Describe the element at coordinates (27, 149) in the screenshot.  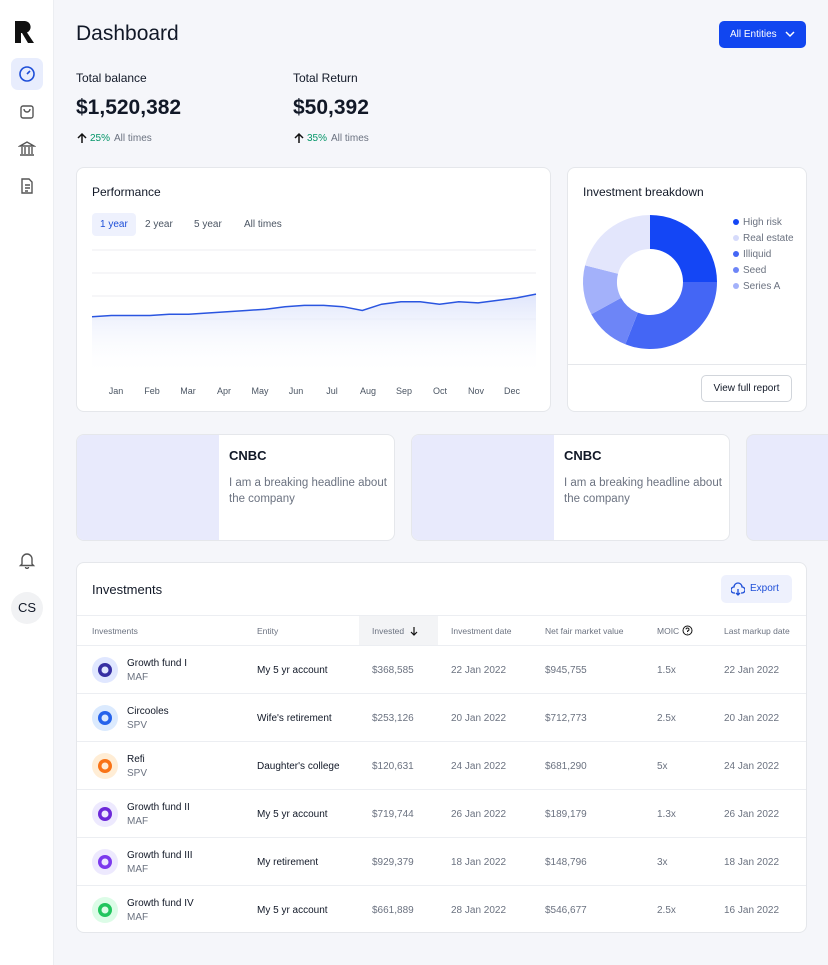
I see `nav-bank` at that location.